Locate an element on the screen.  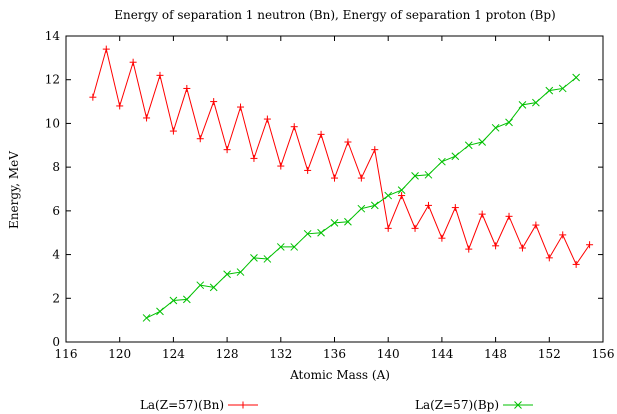
x-tick-label: 120 is located at coordinates (119, 354).